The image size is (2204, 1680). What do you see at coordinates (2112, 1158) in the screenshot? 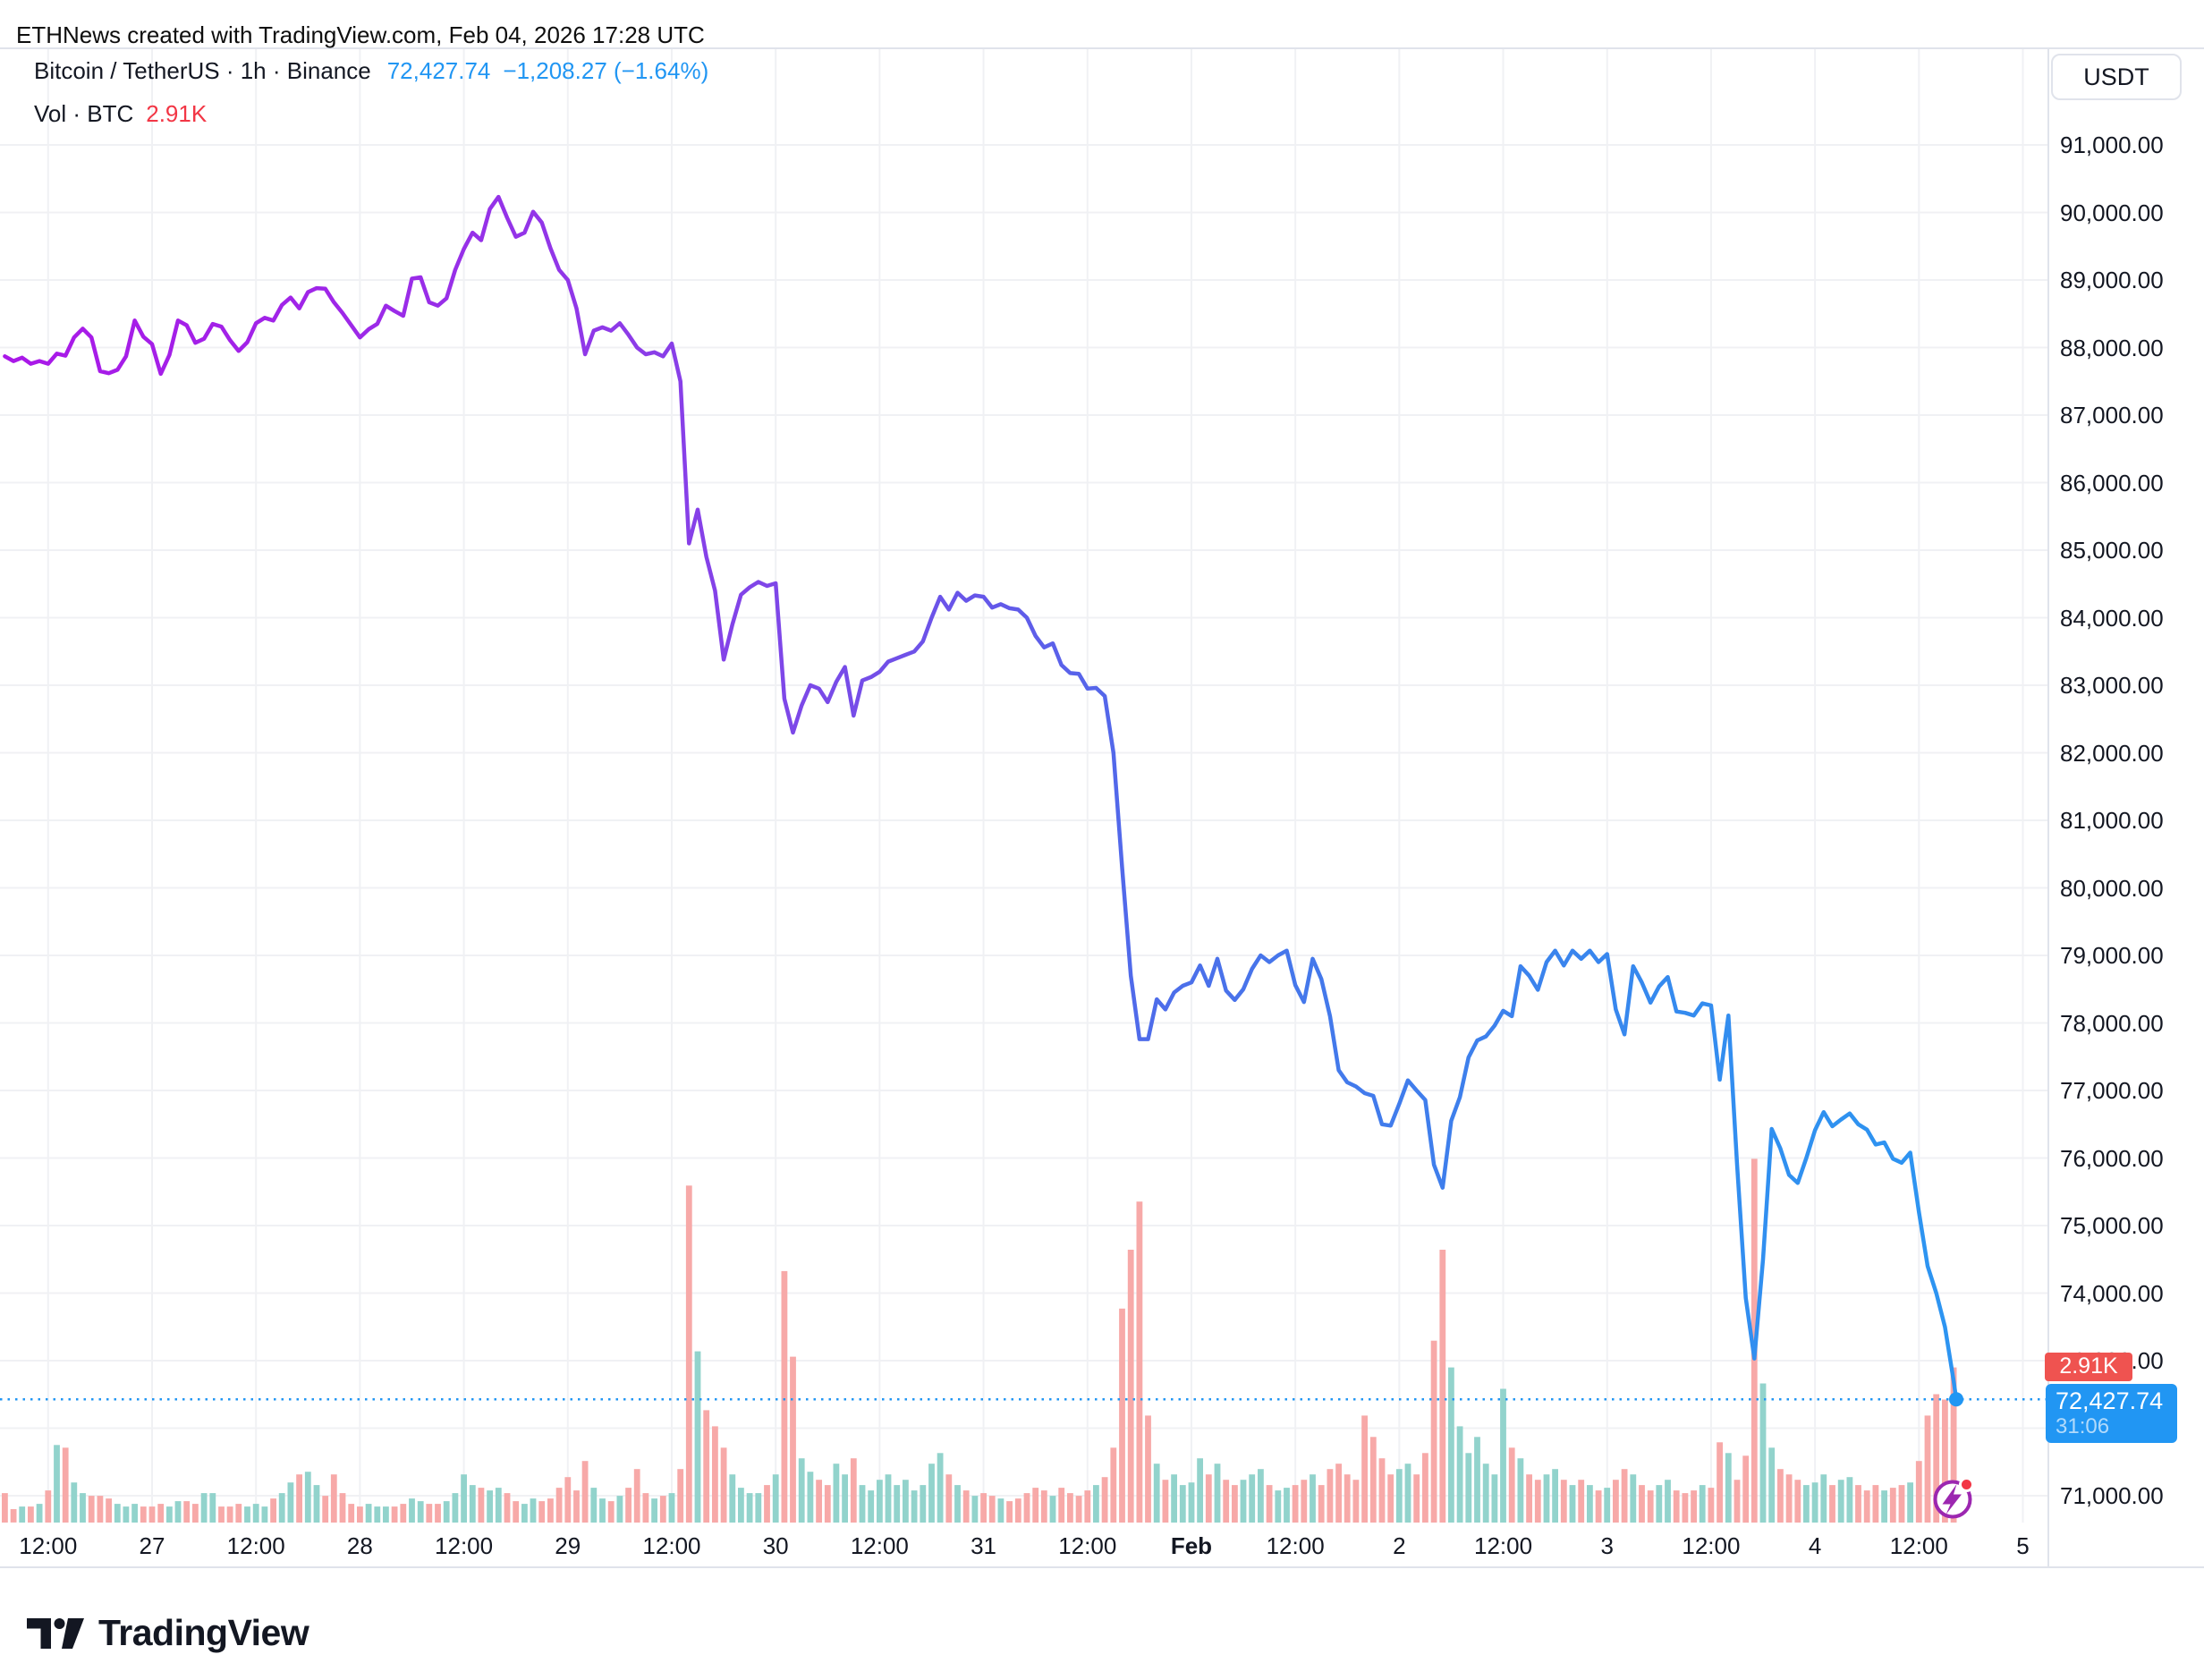
I see `price-axis-label: 76,000.00` at bounding box center [2112, 1158].